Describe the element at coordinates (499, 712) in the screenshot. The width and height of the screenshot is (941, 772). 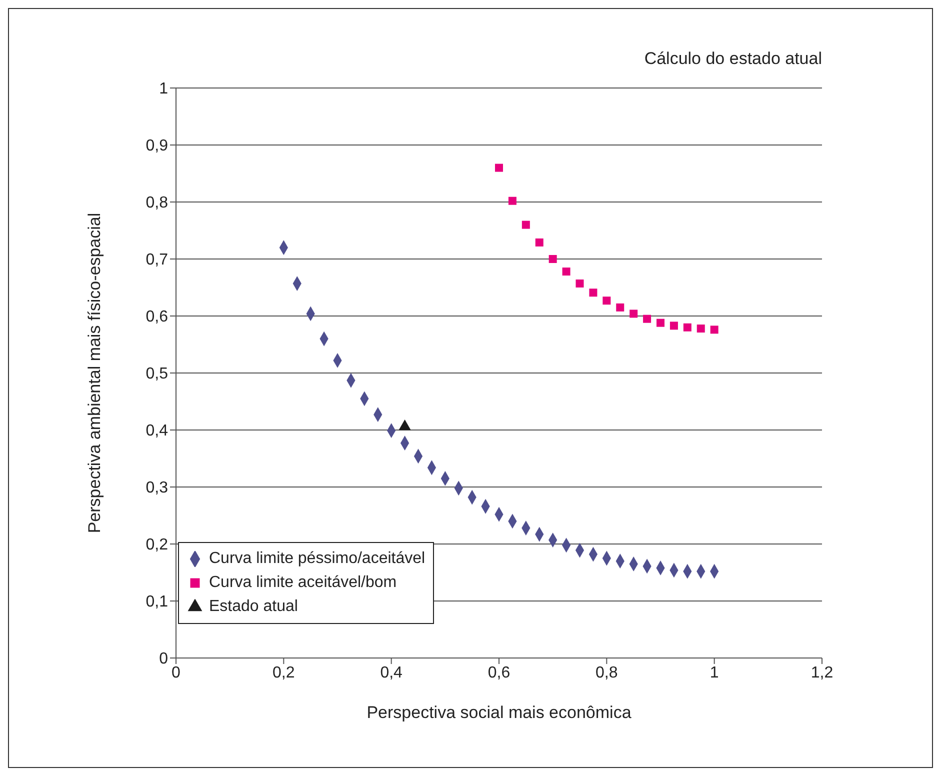
I see `x-axis-title: Perspectiva social mais econômica` at that location.